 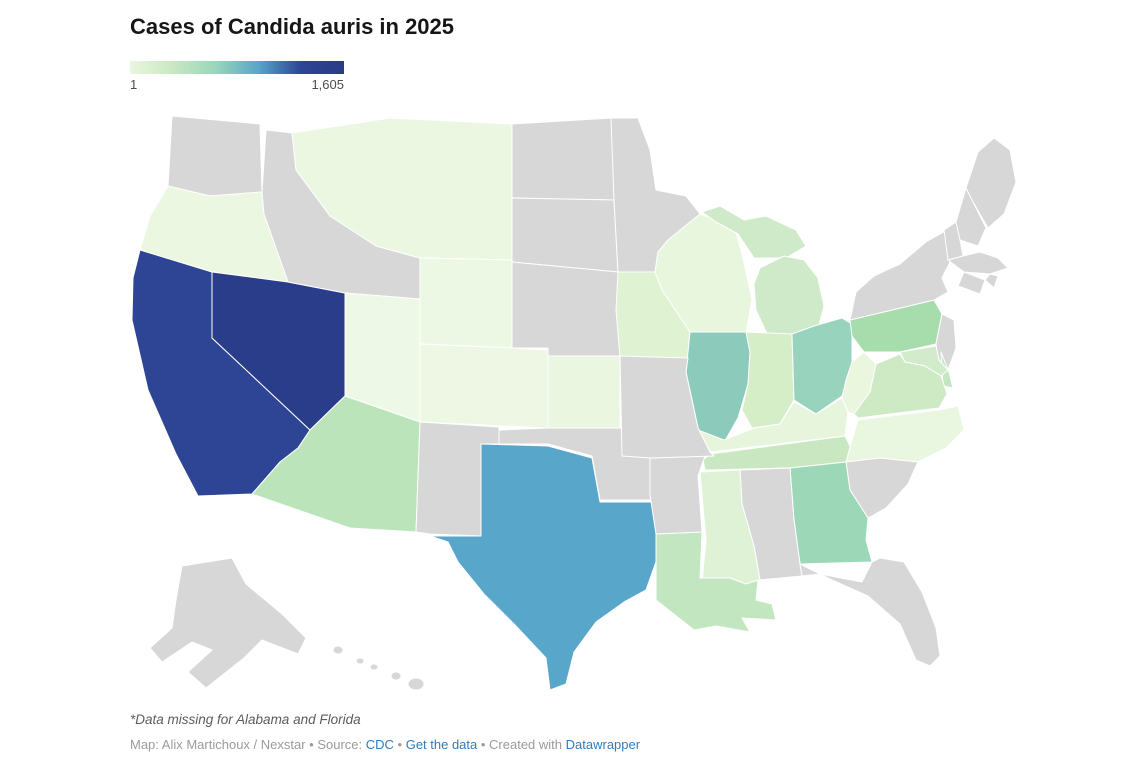 What do you see at coordinates (667, 407) in the screenshot?
I see `state-mo` at bounding box center [667, 407].